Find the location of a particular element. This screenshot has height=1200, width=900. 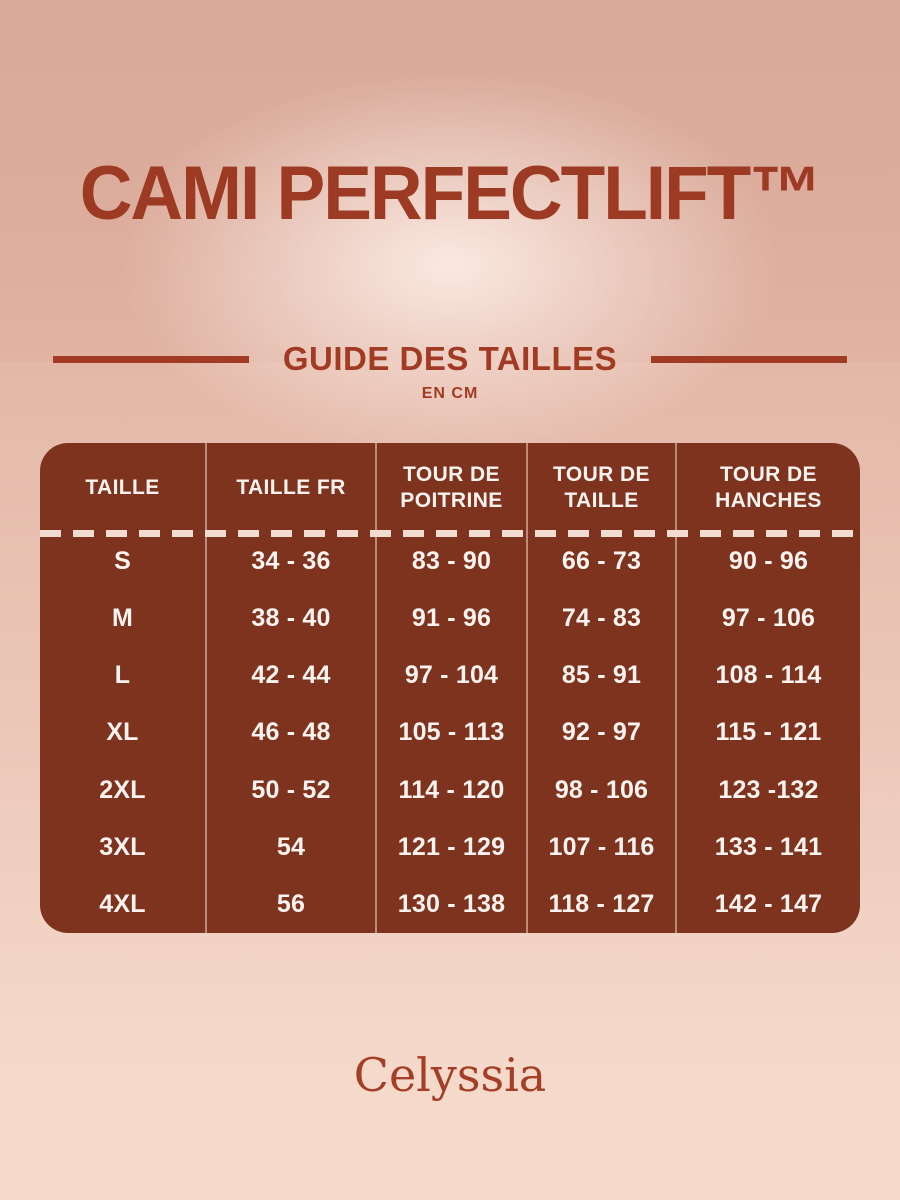

table-cell: 56 is located at coordinates (290, 904).